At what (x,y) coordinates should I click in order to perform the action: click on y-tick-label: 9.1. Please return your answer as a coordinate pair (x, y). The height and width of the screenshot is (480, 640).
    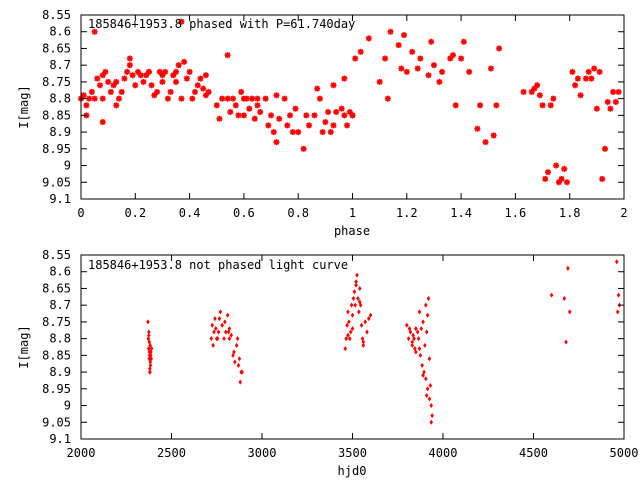
    Looking at the image, I should click on (60, 439).